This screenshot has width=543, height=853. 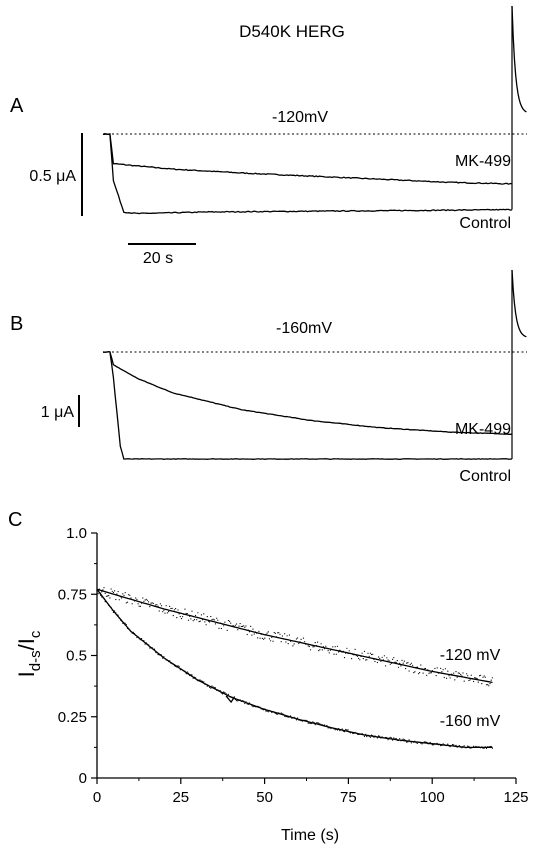 I want to click on x-tick-label: 125, so click(x=515, y=797).